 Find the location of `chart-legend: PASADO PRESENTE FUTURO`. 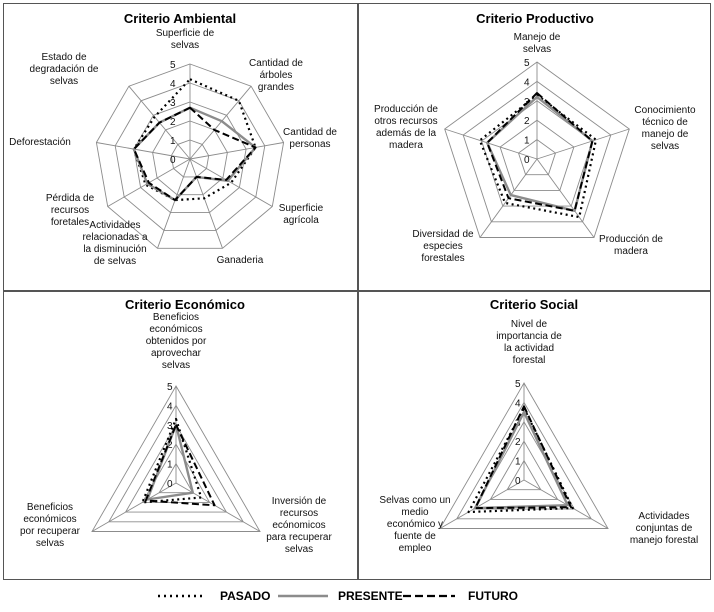

chart-legend: PASADO PRESENTE FUTURO is located at coordinates (338, 596).